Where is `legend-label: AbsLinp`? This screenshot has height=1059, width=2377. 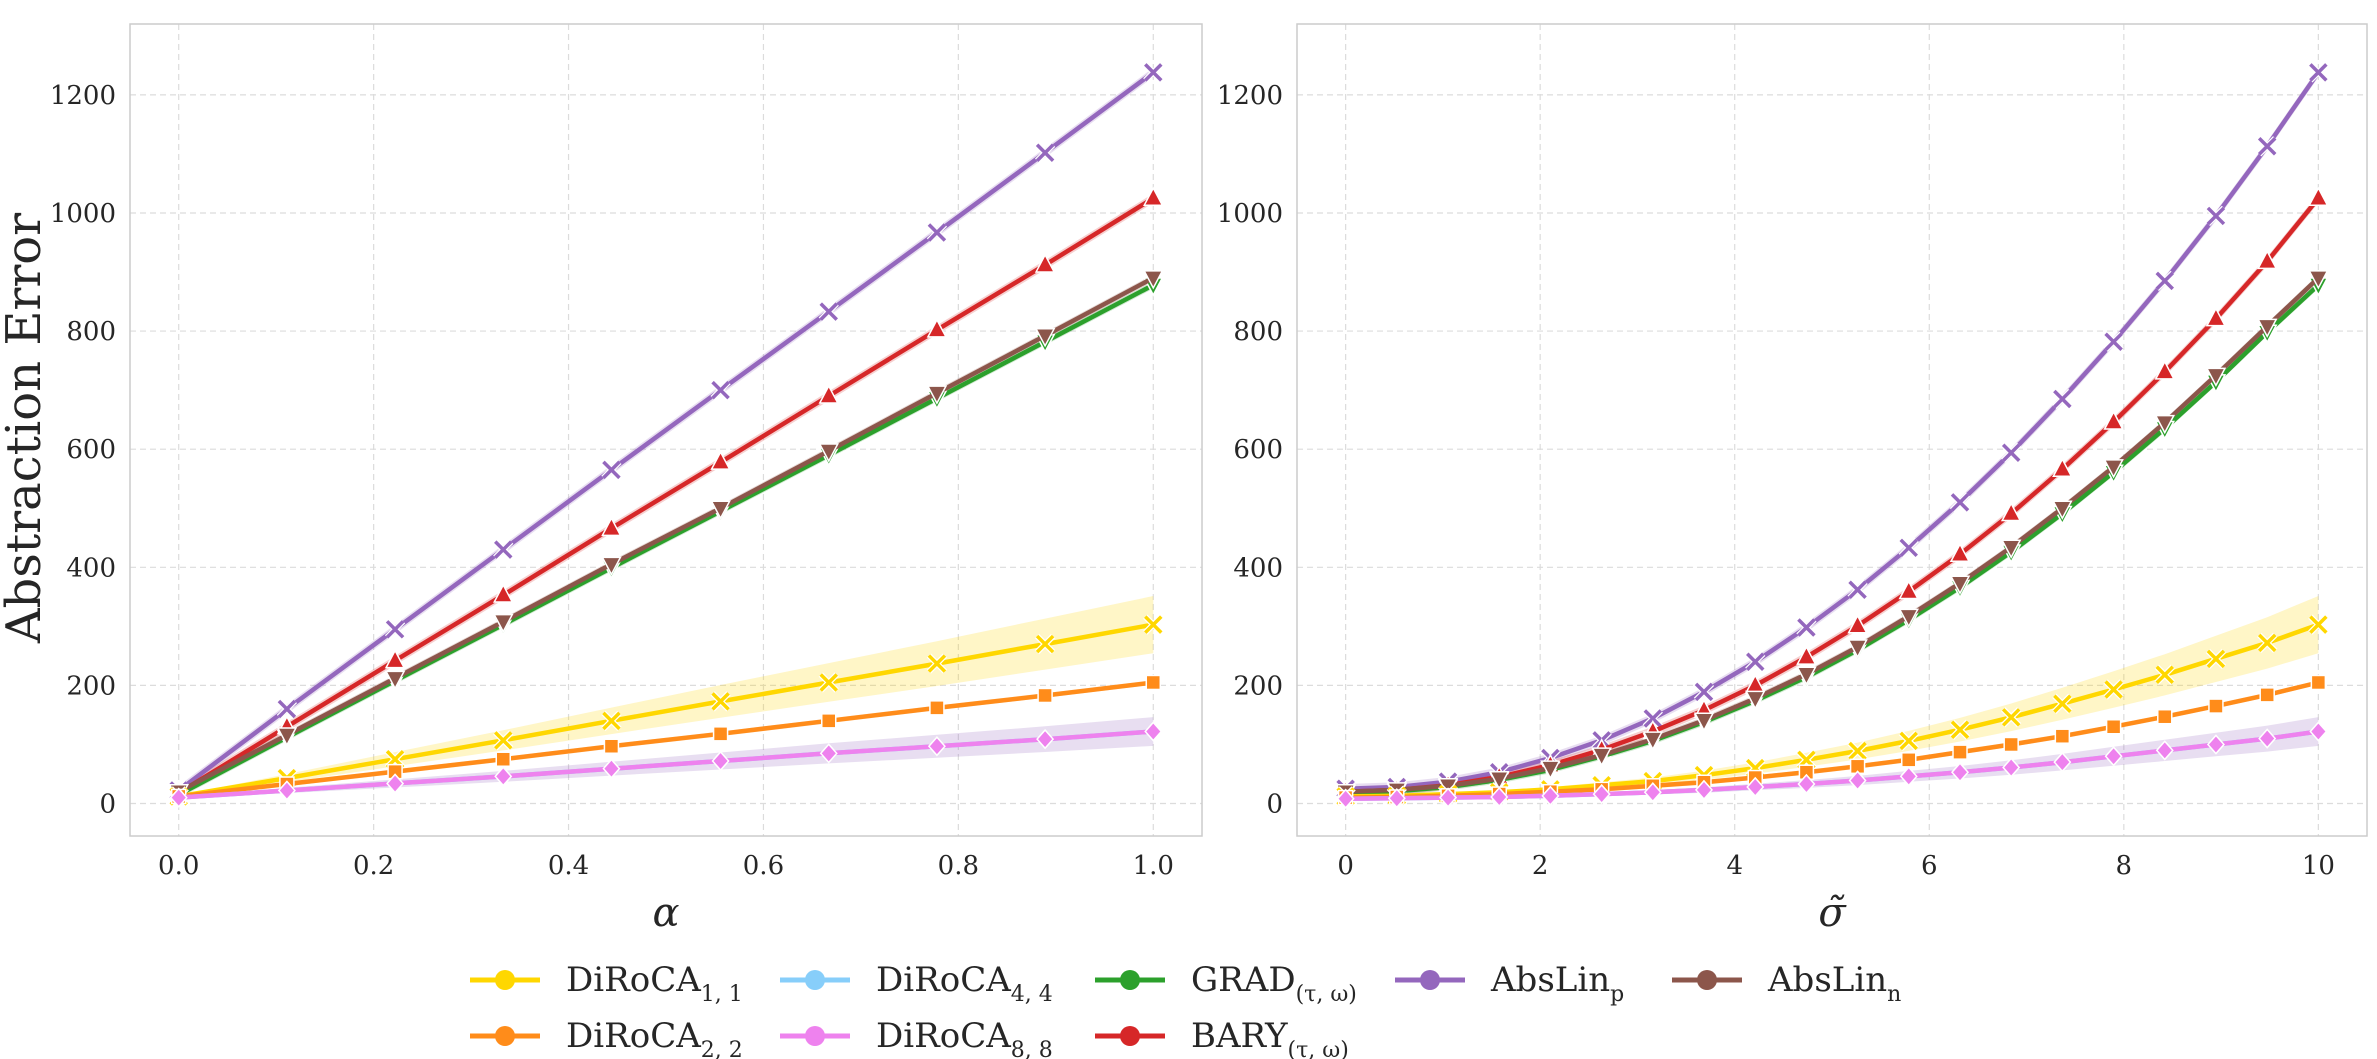 legend-label: AbsLinp is located at coordinates (1557, 983).